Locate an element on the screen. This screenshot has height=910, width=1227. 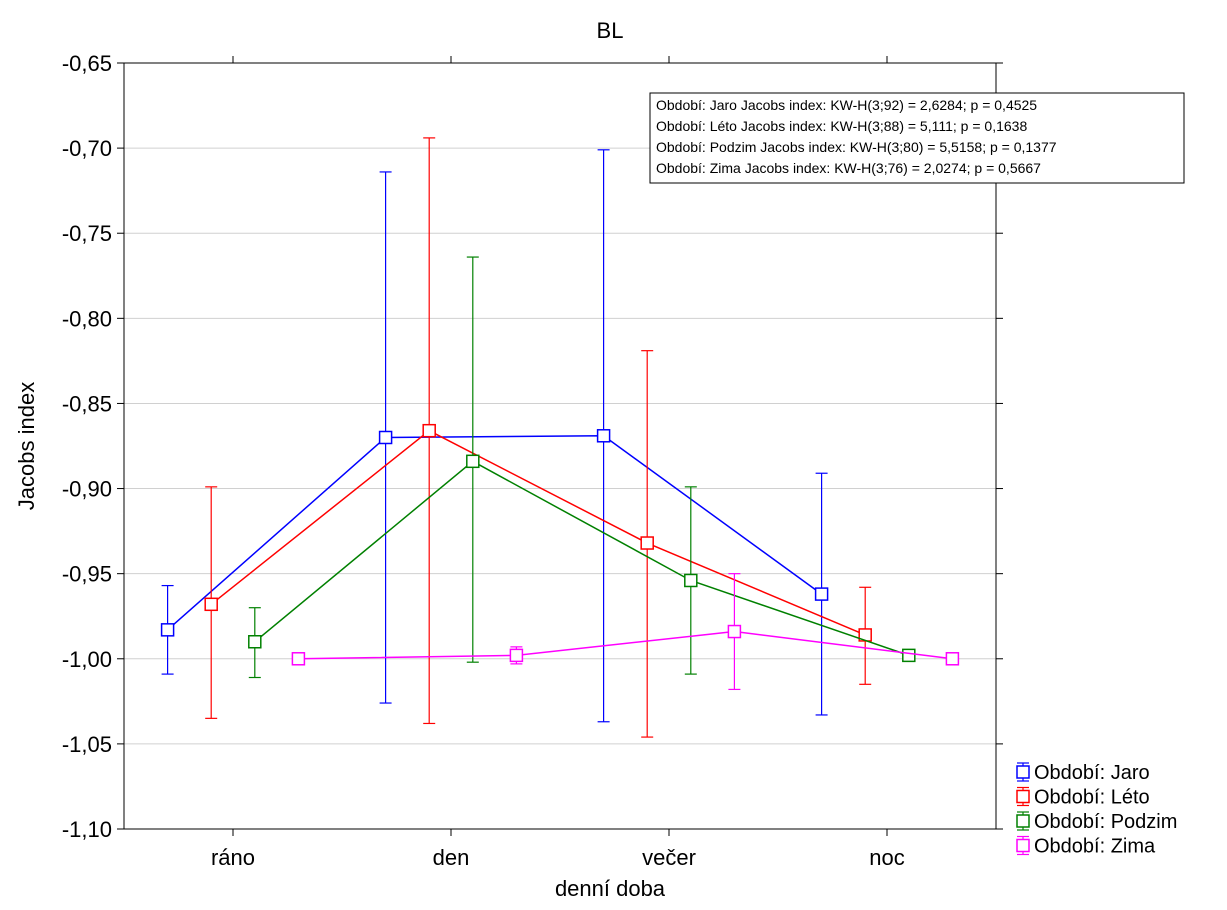
y-tick-label: -0,70 is located at coordinates (87, 148).